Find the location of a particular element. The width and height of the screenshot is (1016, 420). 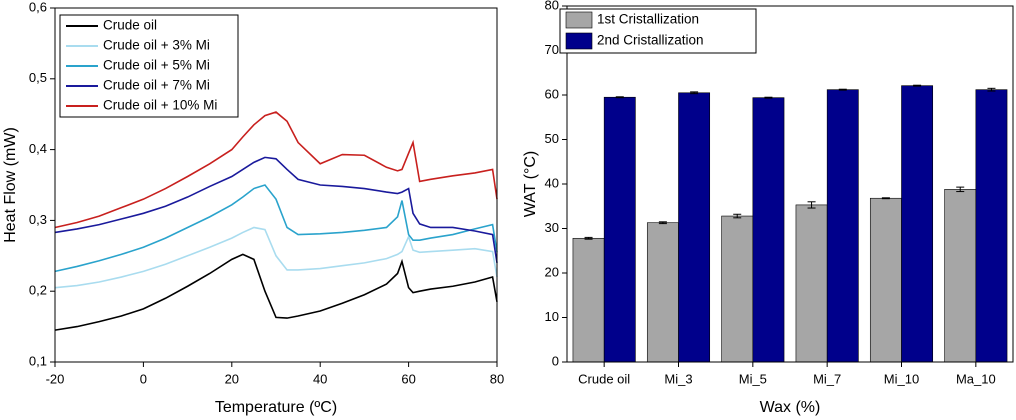

legend-label: Crude oil + 10% Mi is located at coordinates (160, 105).